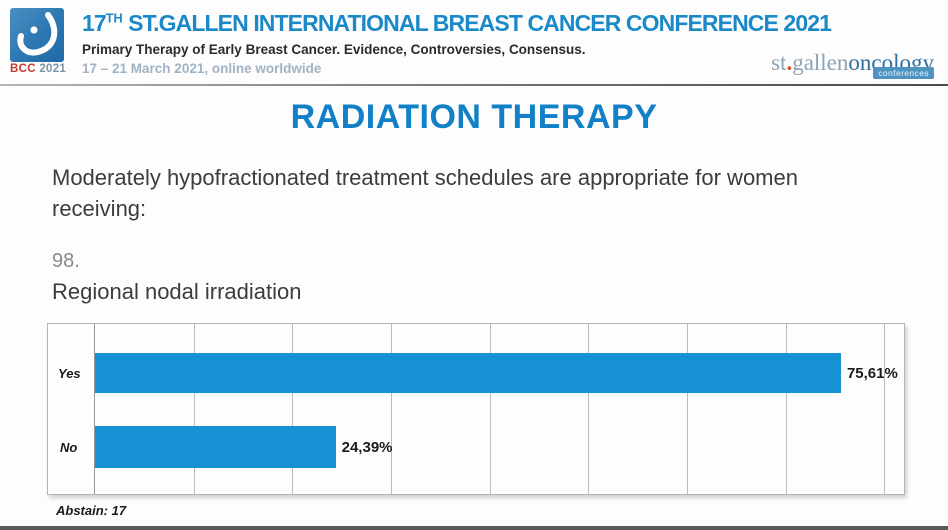 This screenshot has height=530, width=948. I want to click on conference-title-ordinal: TH, so click(114, 18).